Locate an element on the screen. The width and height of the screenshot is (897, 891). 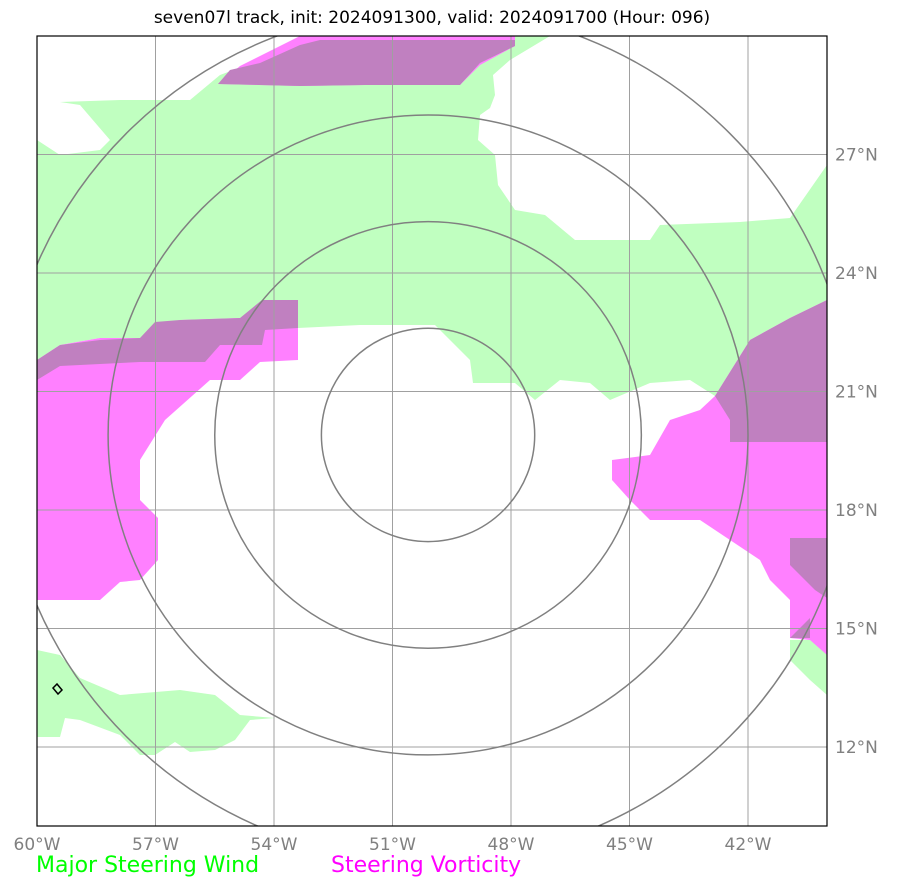
longitude-label: 45°W is located at coordinates (629, 845).